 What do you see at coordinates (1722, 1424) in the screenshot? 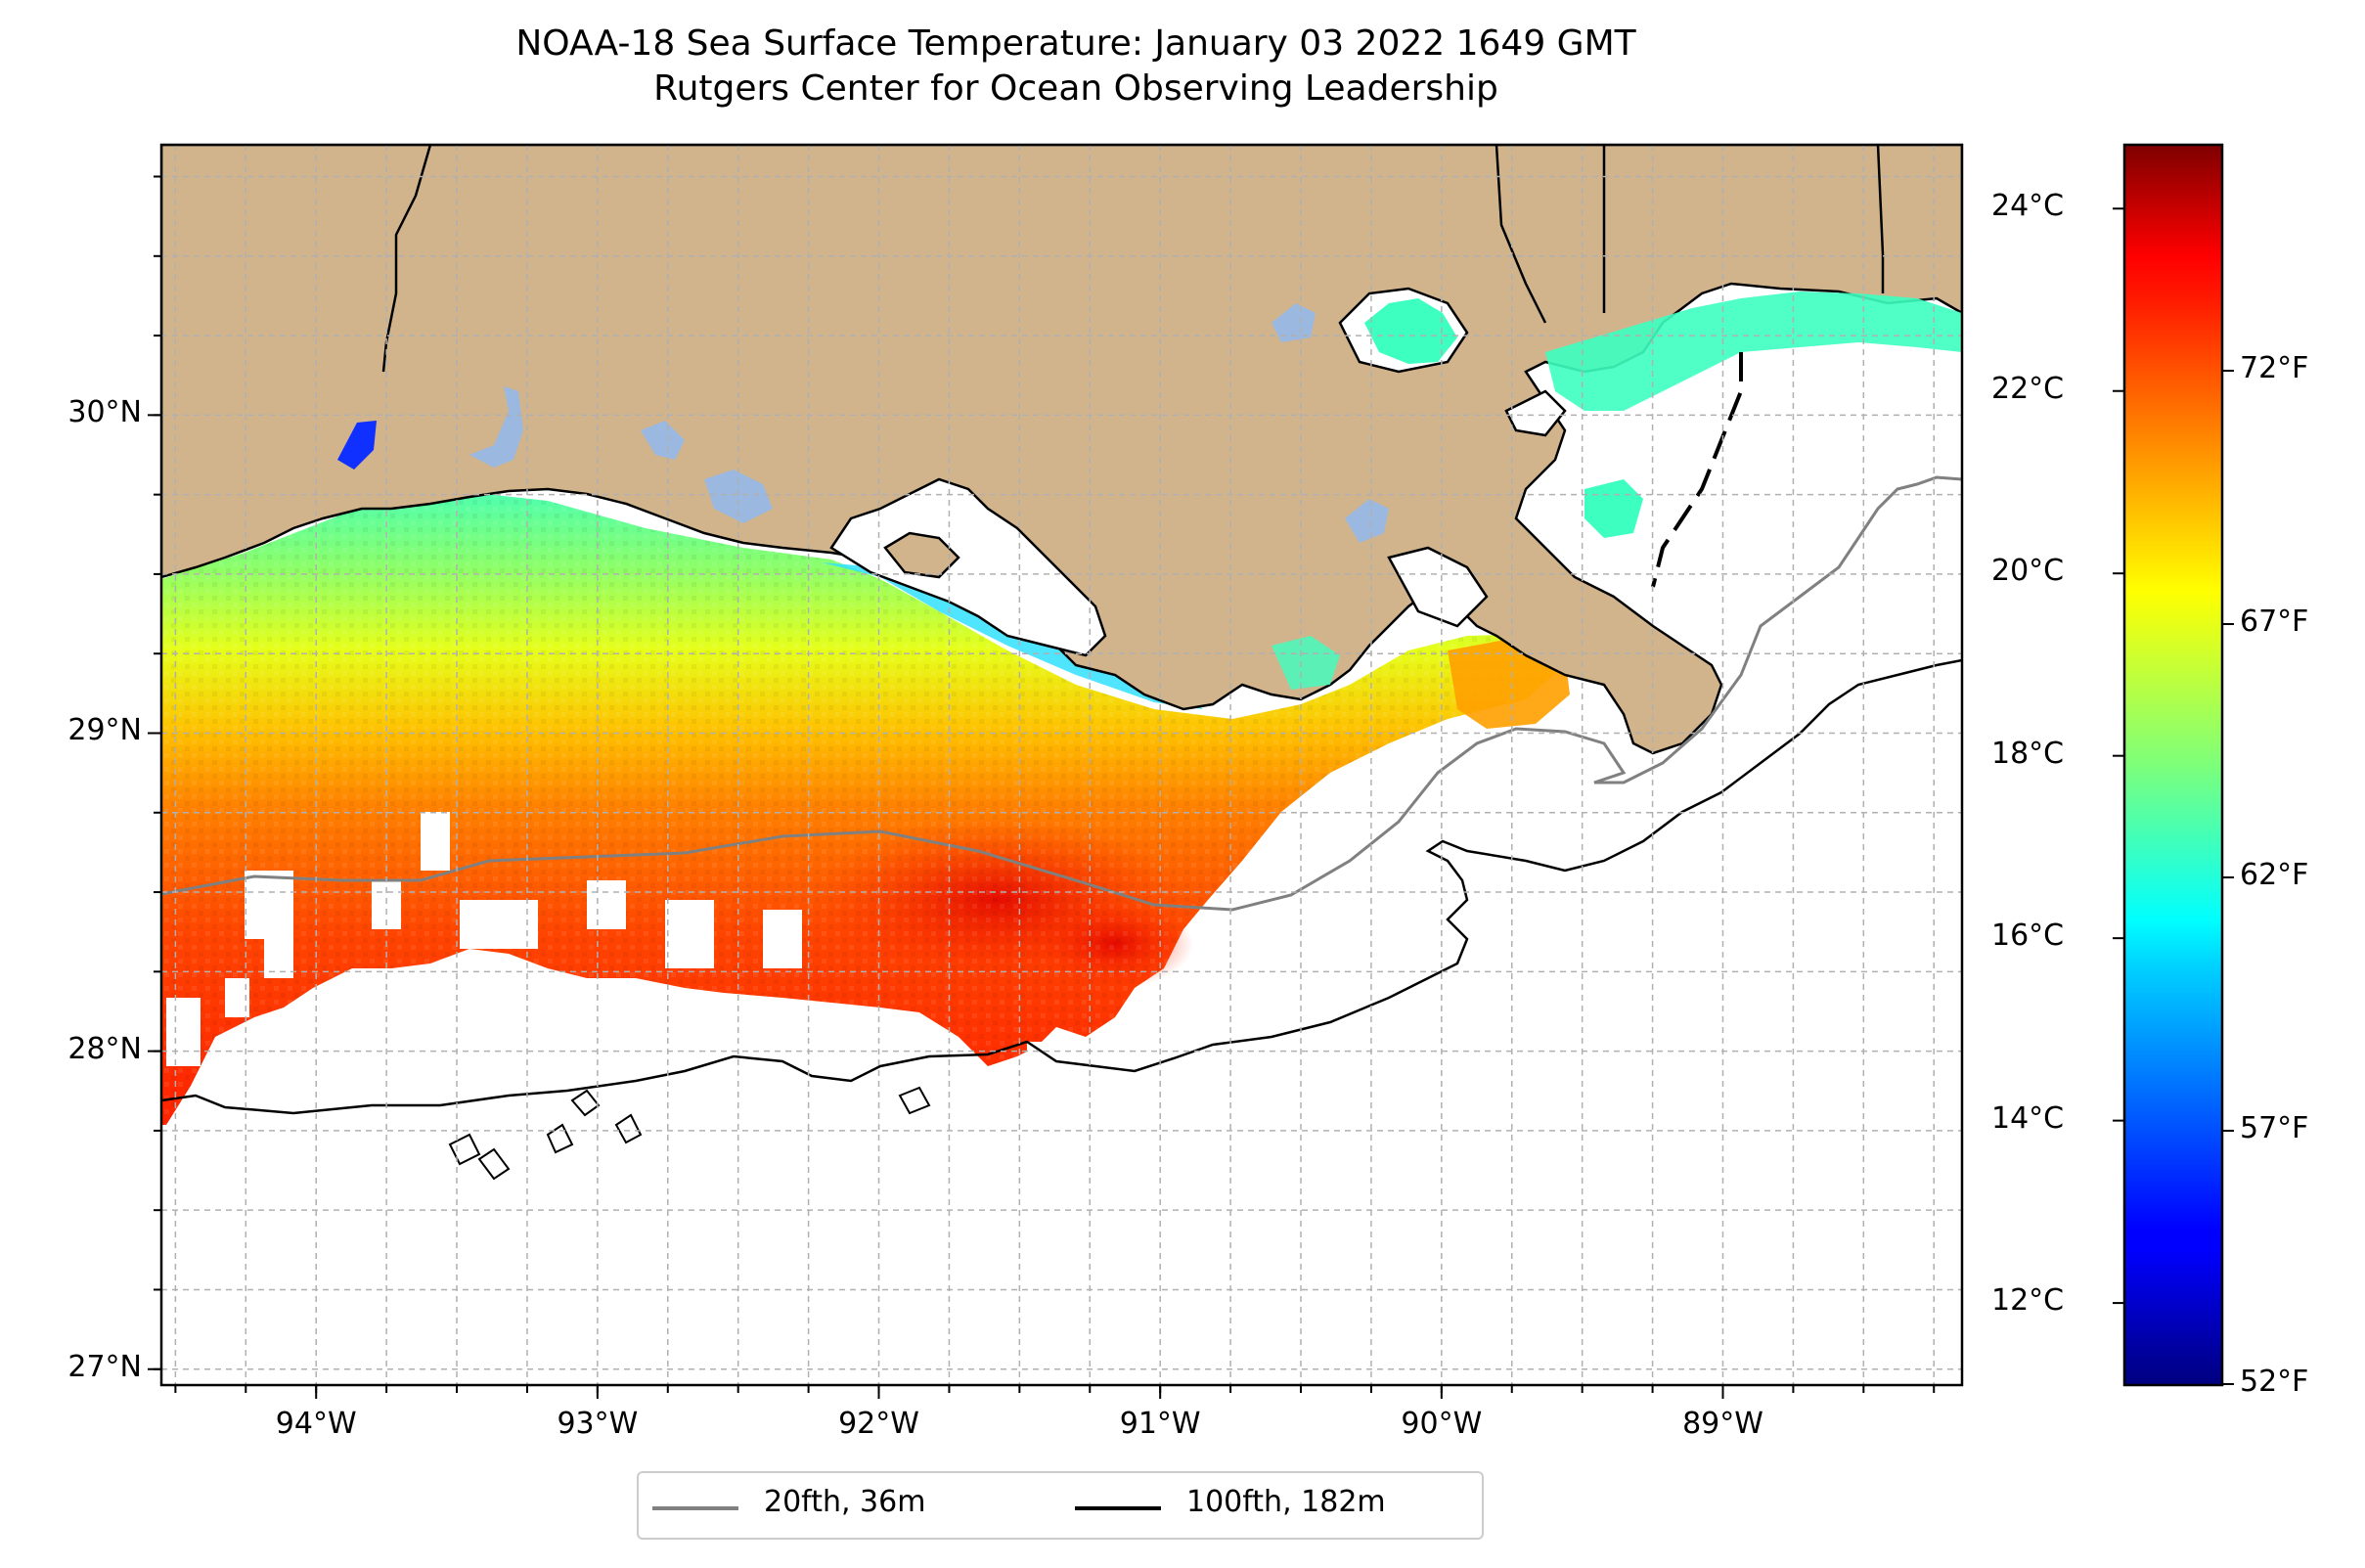
I see `lon-tick-label: 89°W` at bounding box center [1722, 1424].